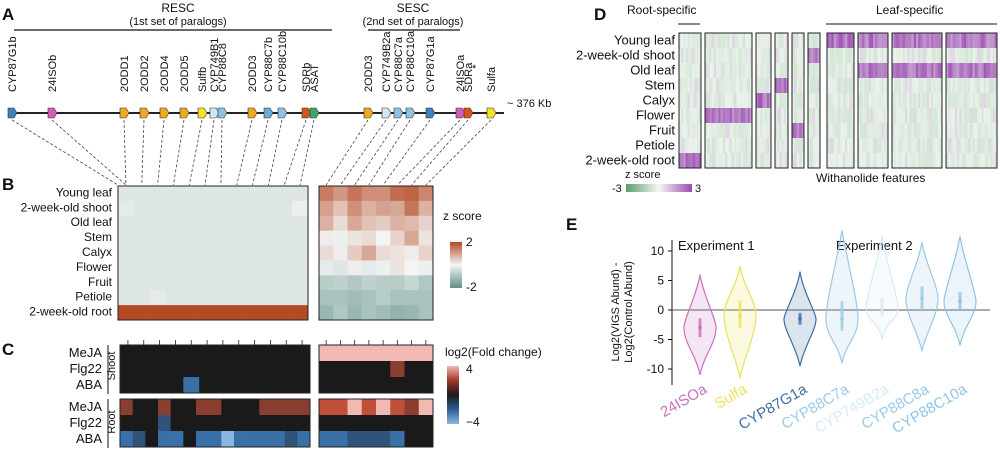 This screenshot has height=451, width=1000. Describe the element at coordinates (469, 242) in the screenshot. I see `b-legend-max: 2` at that location.